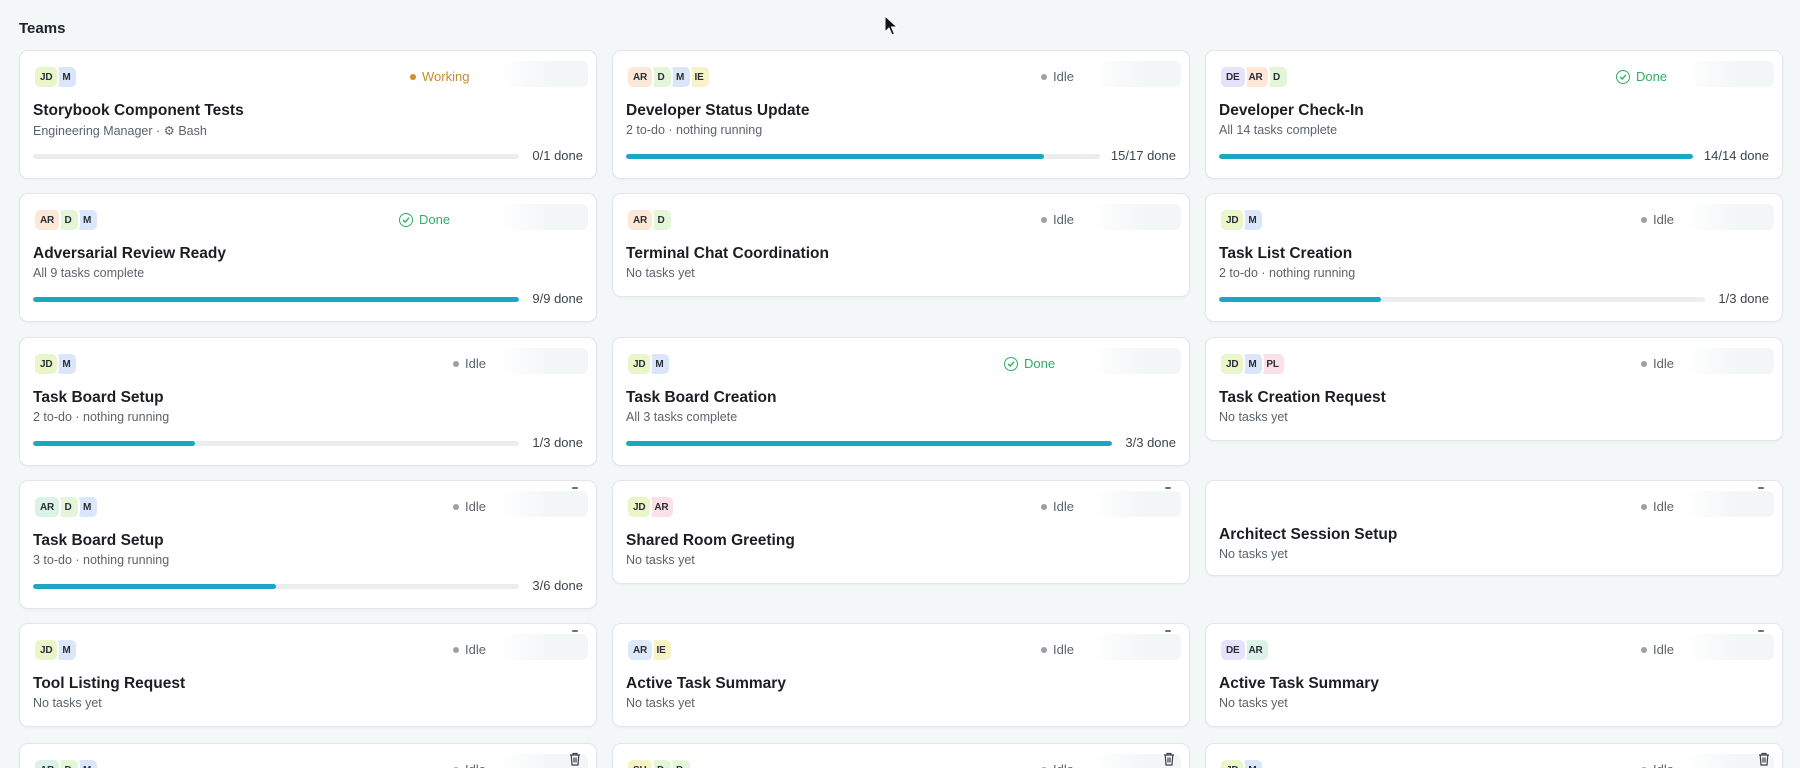 This screenshot has height=768, width=1800. What do you see at coordinates (308, 675) in the screenshot?
I see `team-card: JD M Idle Tool Listing Request No tasks yet` at bounding box center [308, 675].